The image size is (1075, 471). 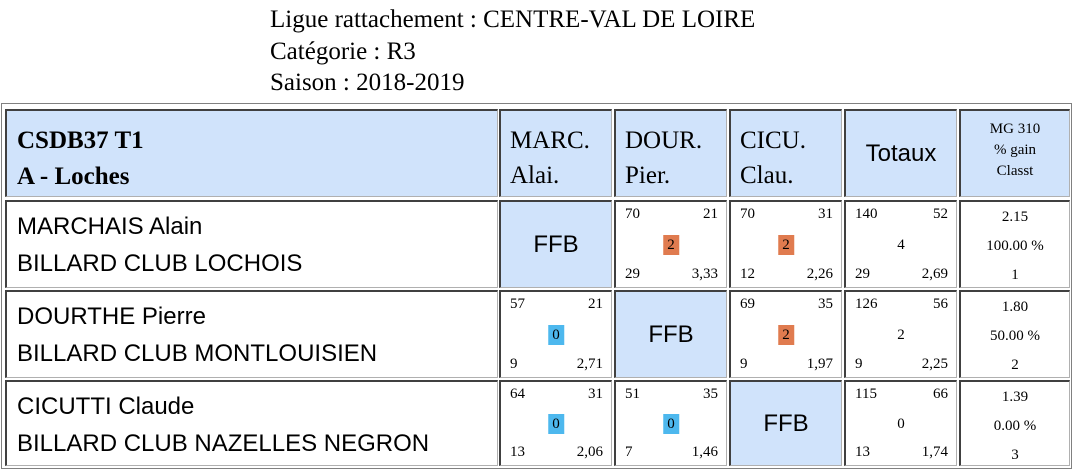 I want to click on total-match-points: 4, so click(x=901, y=244).